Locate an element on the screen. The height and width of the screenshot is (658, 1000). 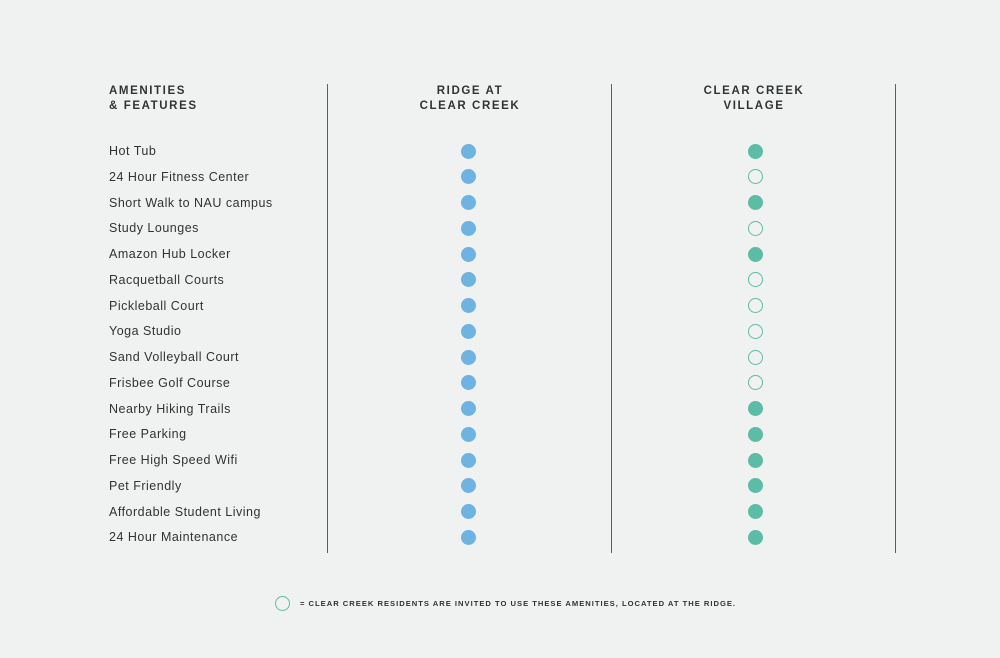
amenity-label: Yoga Studio is located at coordinates (145, 331).